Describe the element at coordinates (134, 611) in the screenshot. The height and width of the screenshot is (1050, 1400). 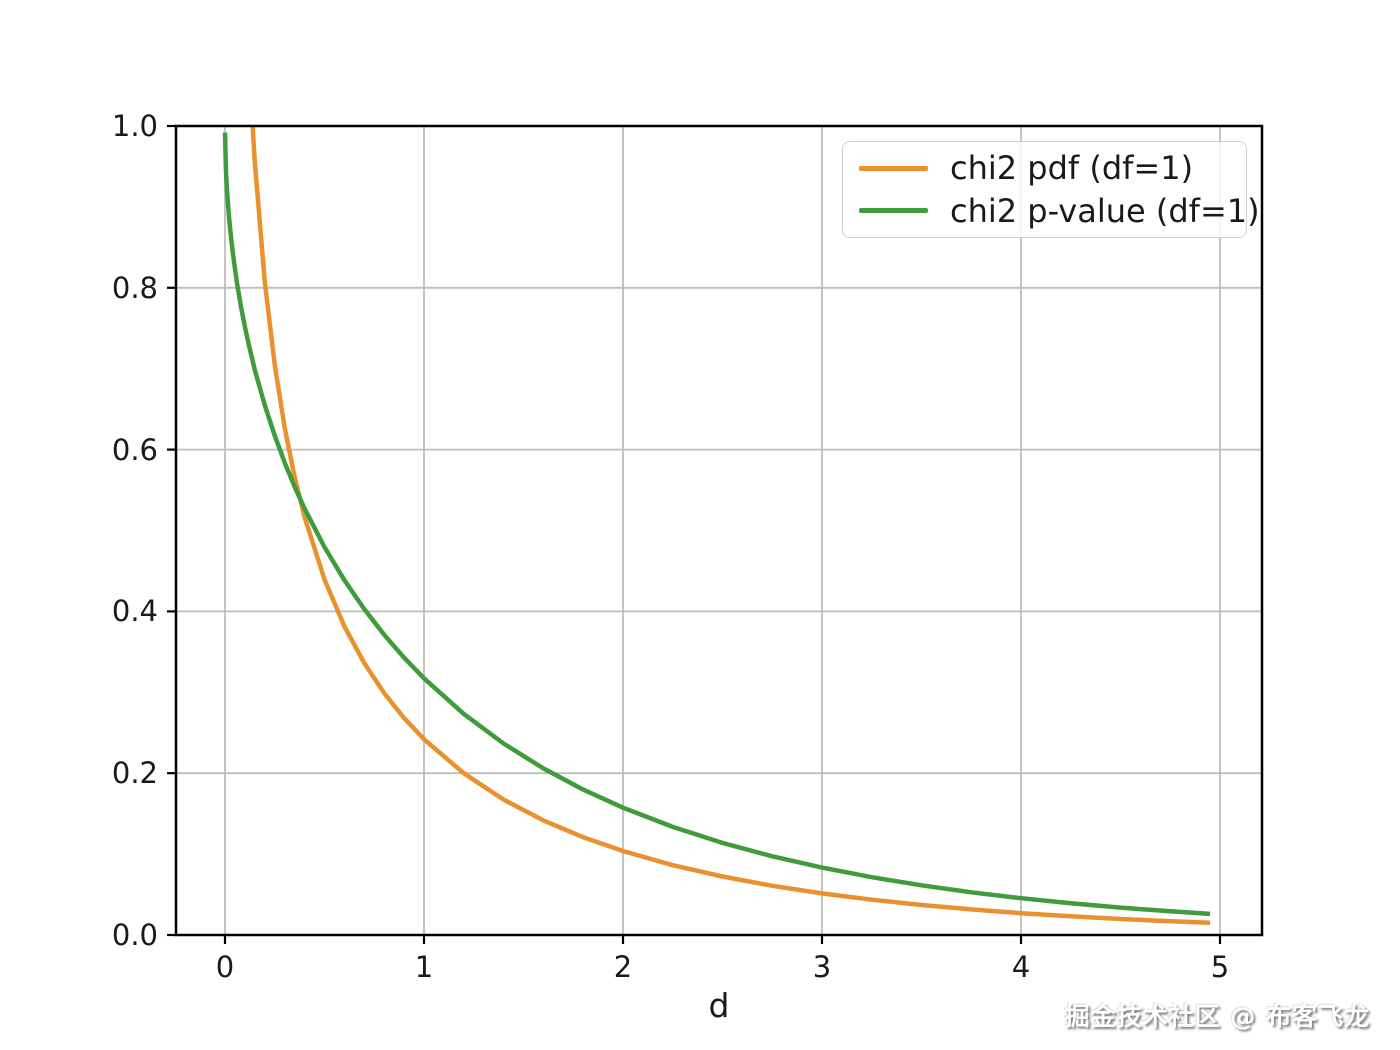
I see `y-tick-label-0.4: 0.4` at that location.